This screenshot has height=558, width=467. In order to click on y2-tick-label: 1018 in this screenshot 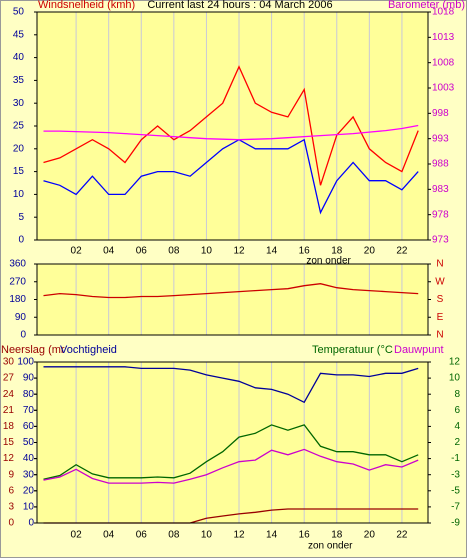, I will do `click(443, 12)`.